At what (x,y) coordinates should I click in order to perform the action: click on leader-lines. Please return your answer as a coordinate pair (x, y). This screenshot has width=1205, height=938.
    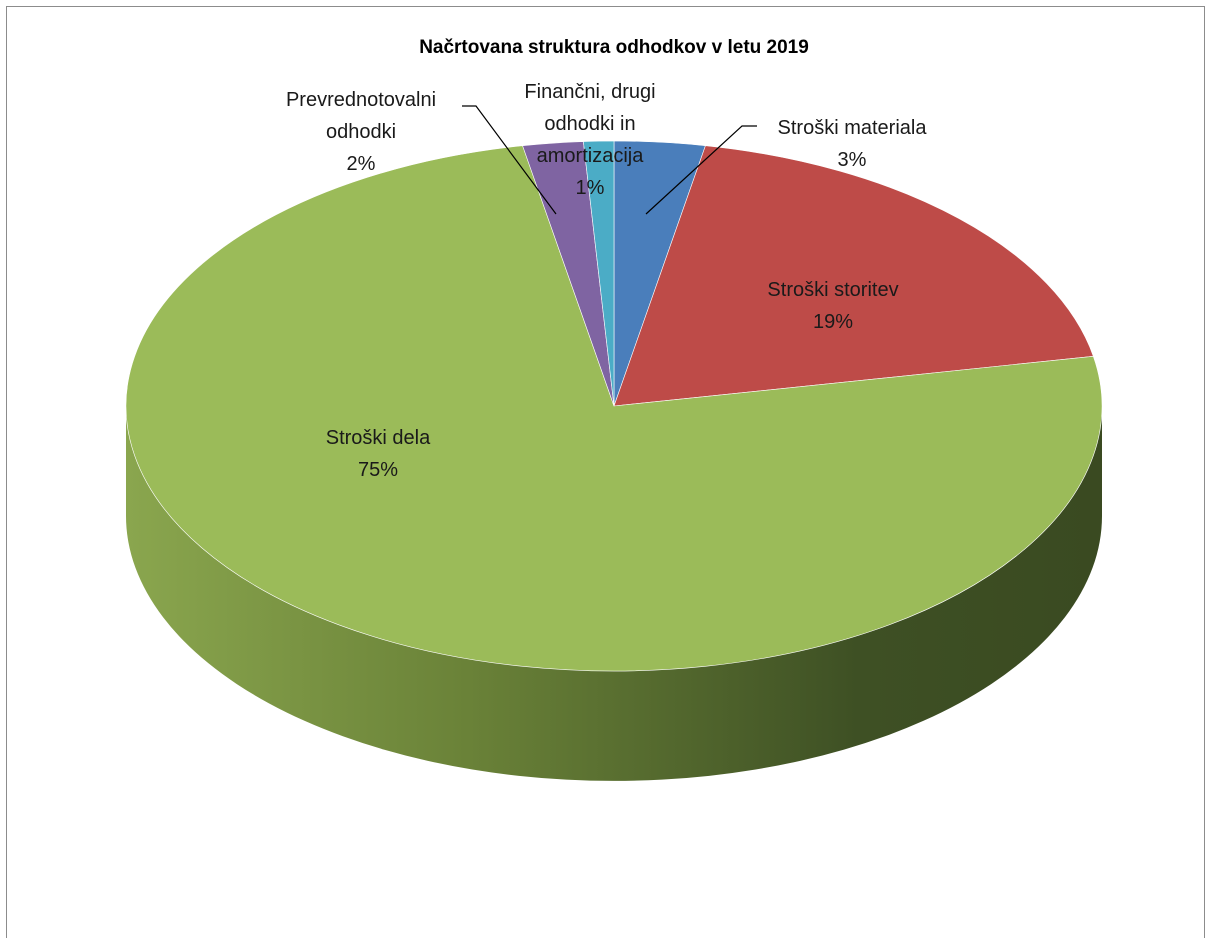
    Looking at the image, I should click on (609, 160).